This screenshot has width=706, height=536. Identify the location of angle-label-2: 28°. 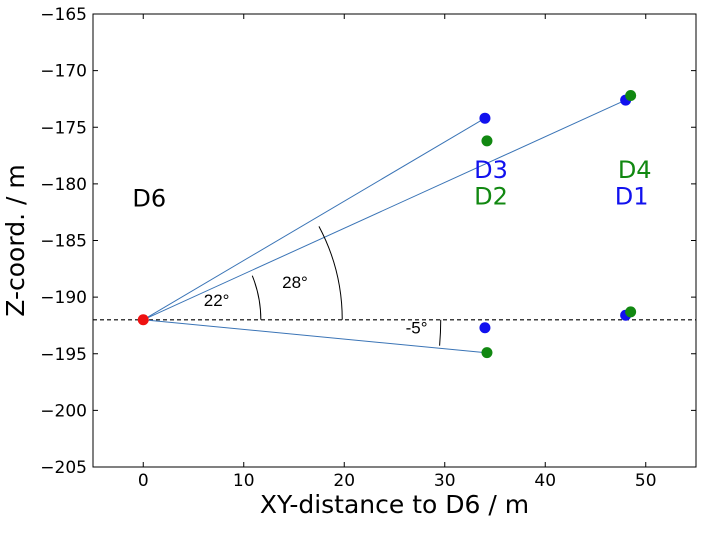
(295, 282).